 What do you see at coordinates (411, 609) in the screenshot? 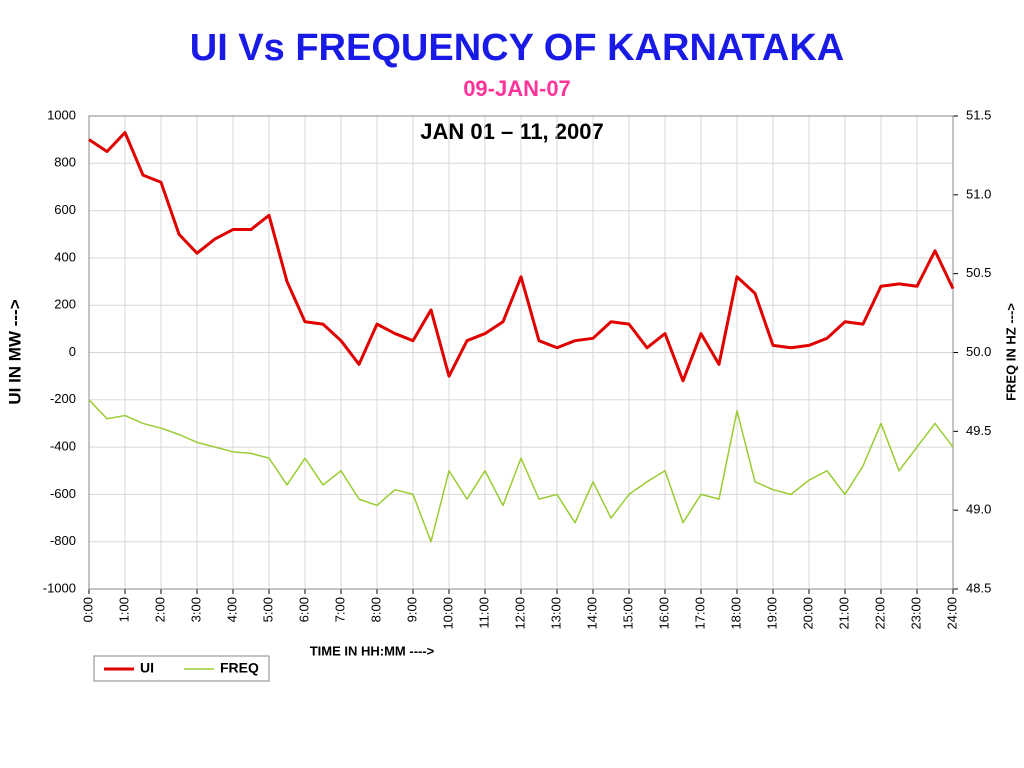
I see `x-tick-label: 9:00` at bounding box center [411, 609].